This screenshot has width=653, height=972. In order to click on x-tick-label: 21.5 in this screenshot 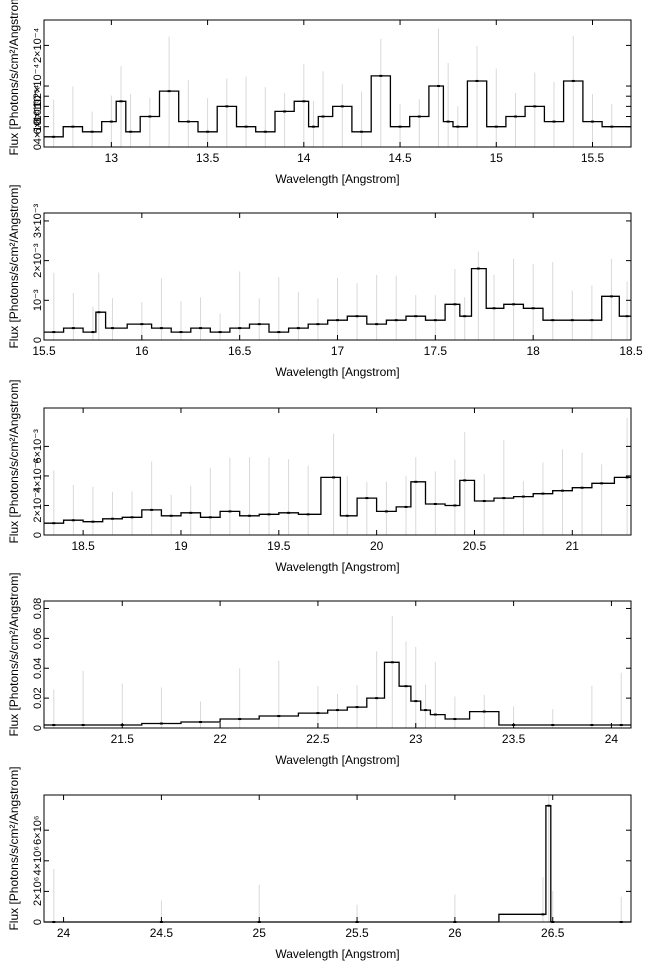, I will do `click(123, 739)`.